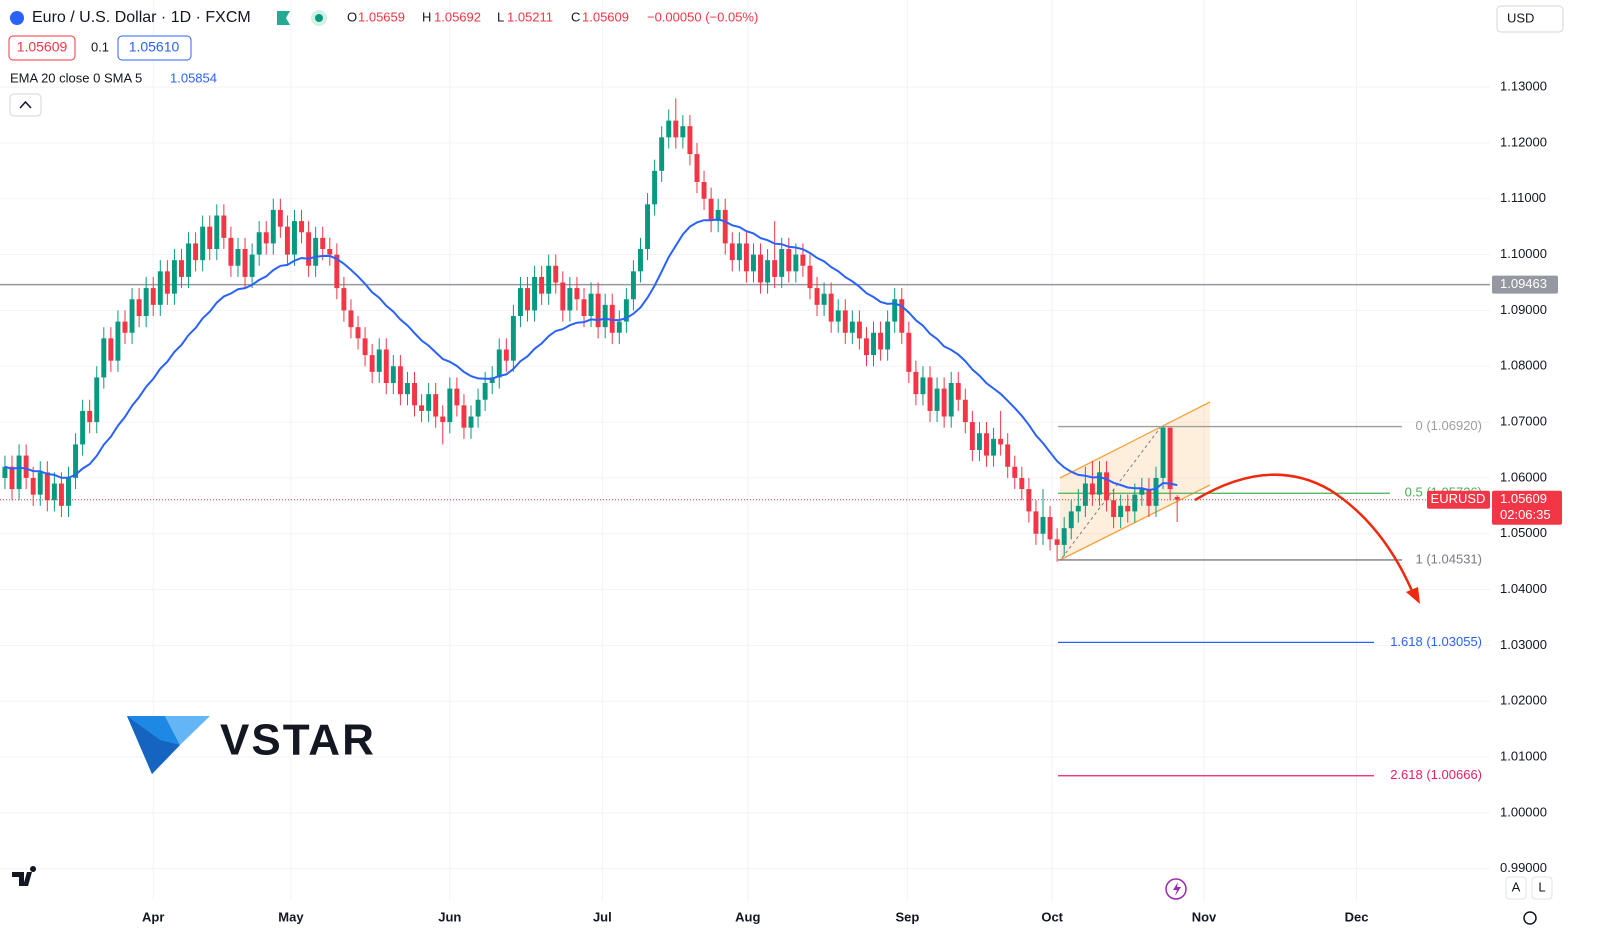 This screenshot has width=1600, height=949. What do you see at coordinates (283, 18) in the screenshot?
I see `flag-icon` at bounding box center [283, 18].